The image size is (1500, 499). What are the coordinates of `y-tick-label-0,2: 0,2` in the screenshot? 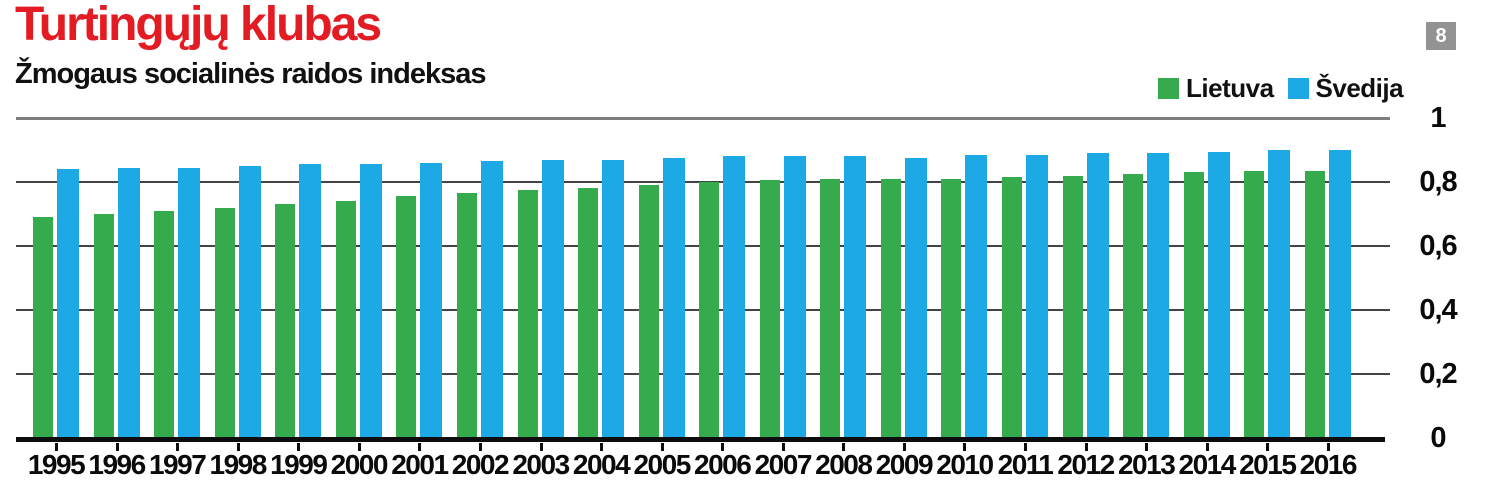 It's located at (1438, 374).